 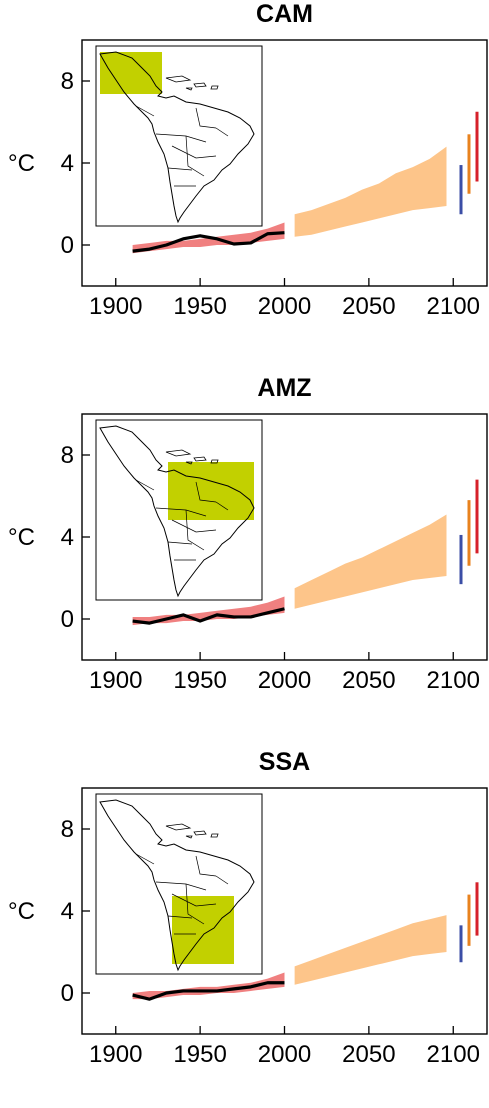 I want to click on chart-title: SSA, so click(x=284, y=762).